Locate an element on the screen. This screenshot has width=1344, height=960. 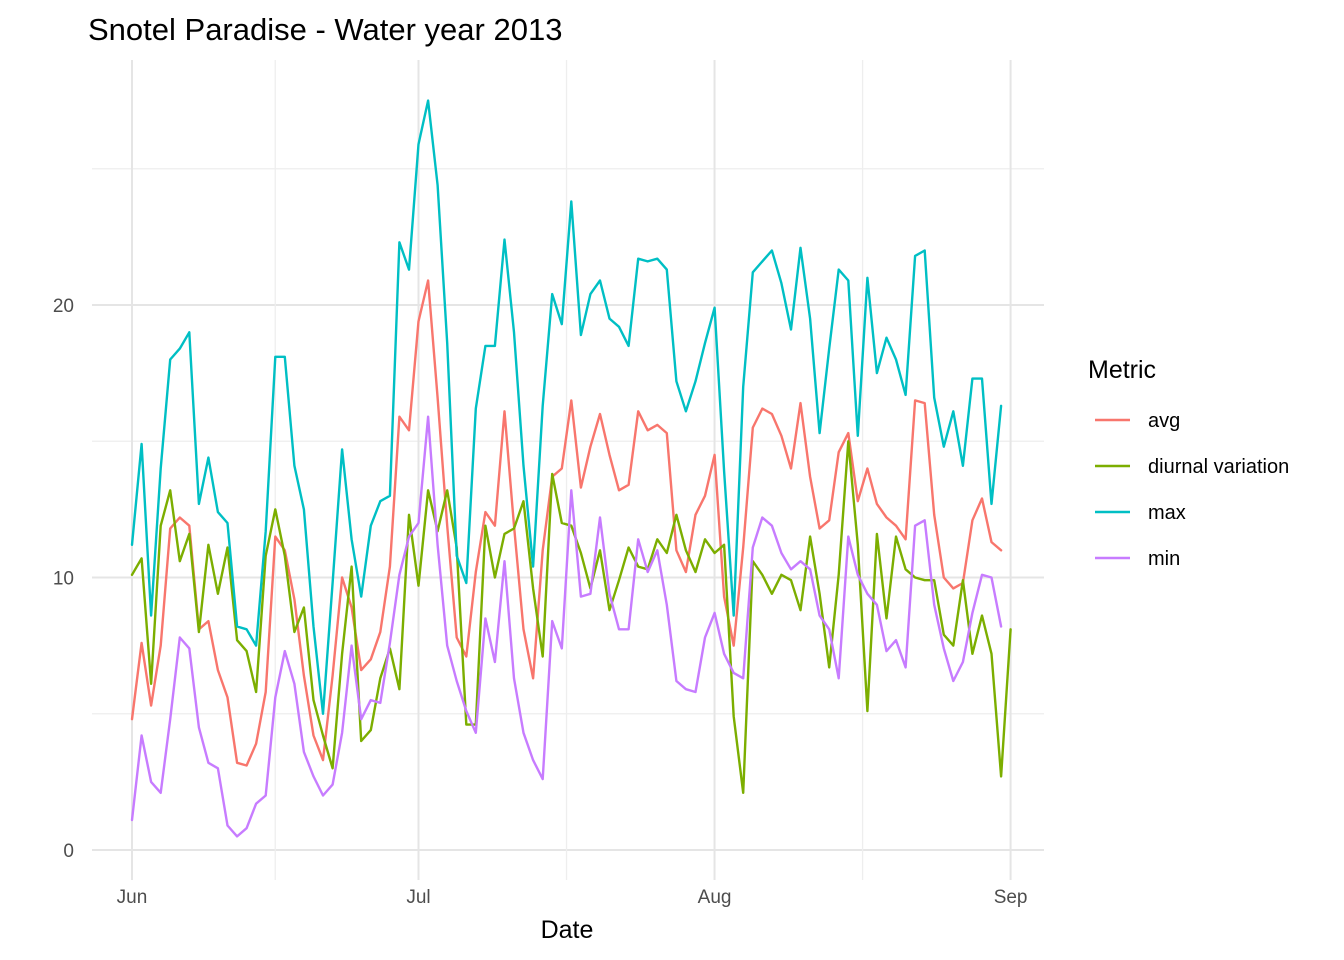
chart-title: Snotel Paradise - Water year 2013 is located at coordinates (325, 29).